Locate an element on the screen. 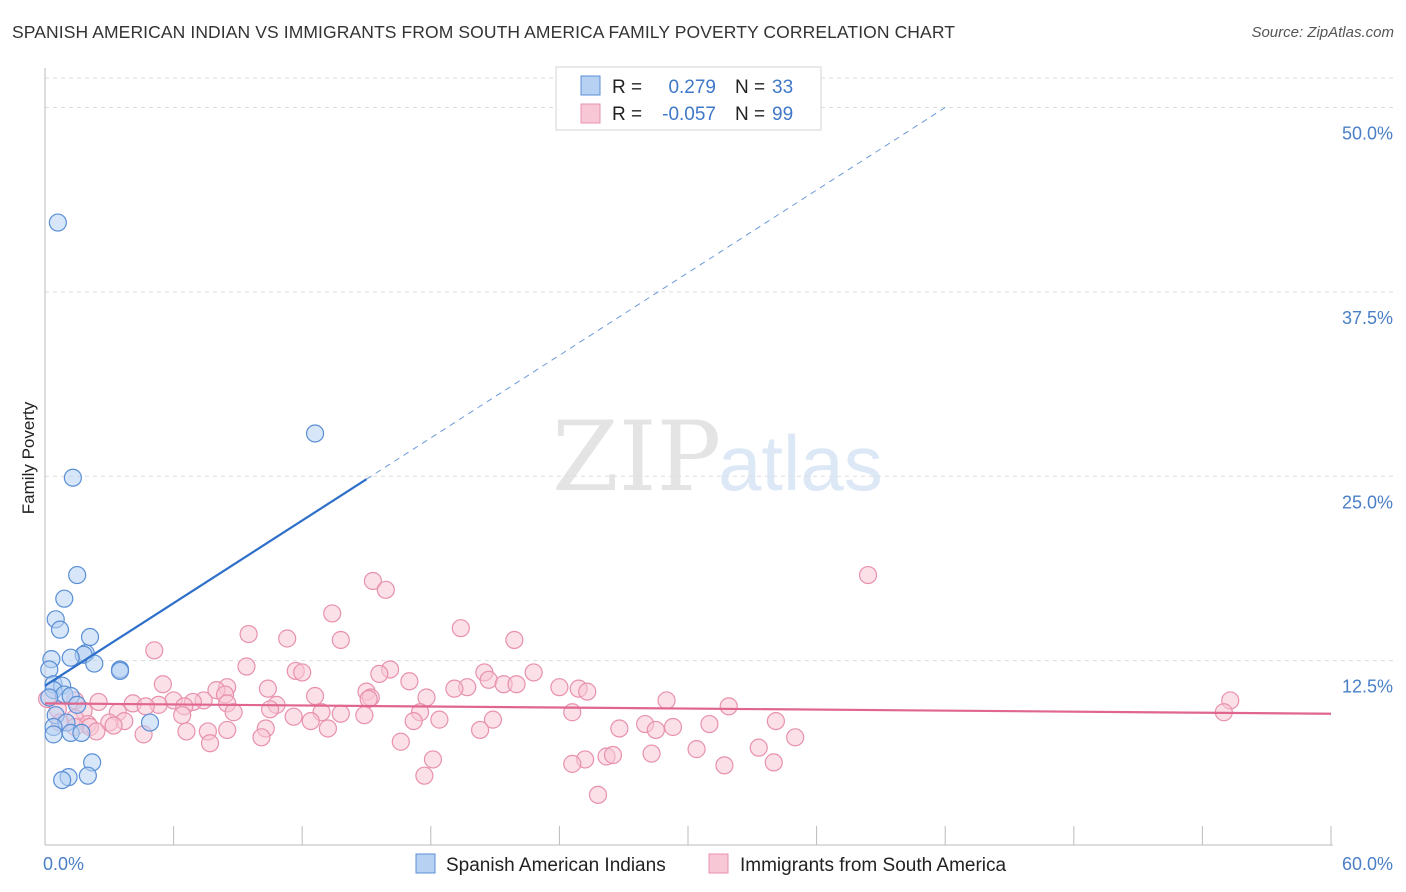 The image size is (1406, 892). legend-n-label-1: N = is located at coordinates (750, 87).